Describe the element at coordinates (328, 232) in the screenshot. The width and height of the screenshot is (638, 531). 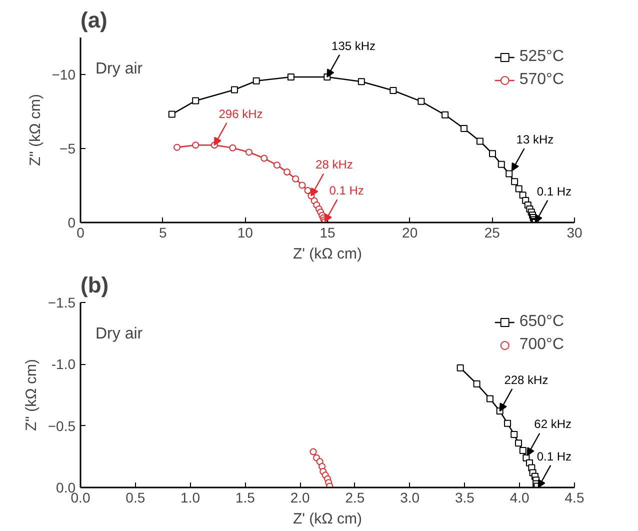
I see `x-tick-label: 15` at that location.